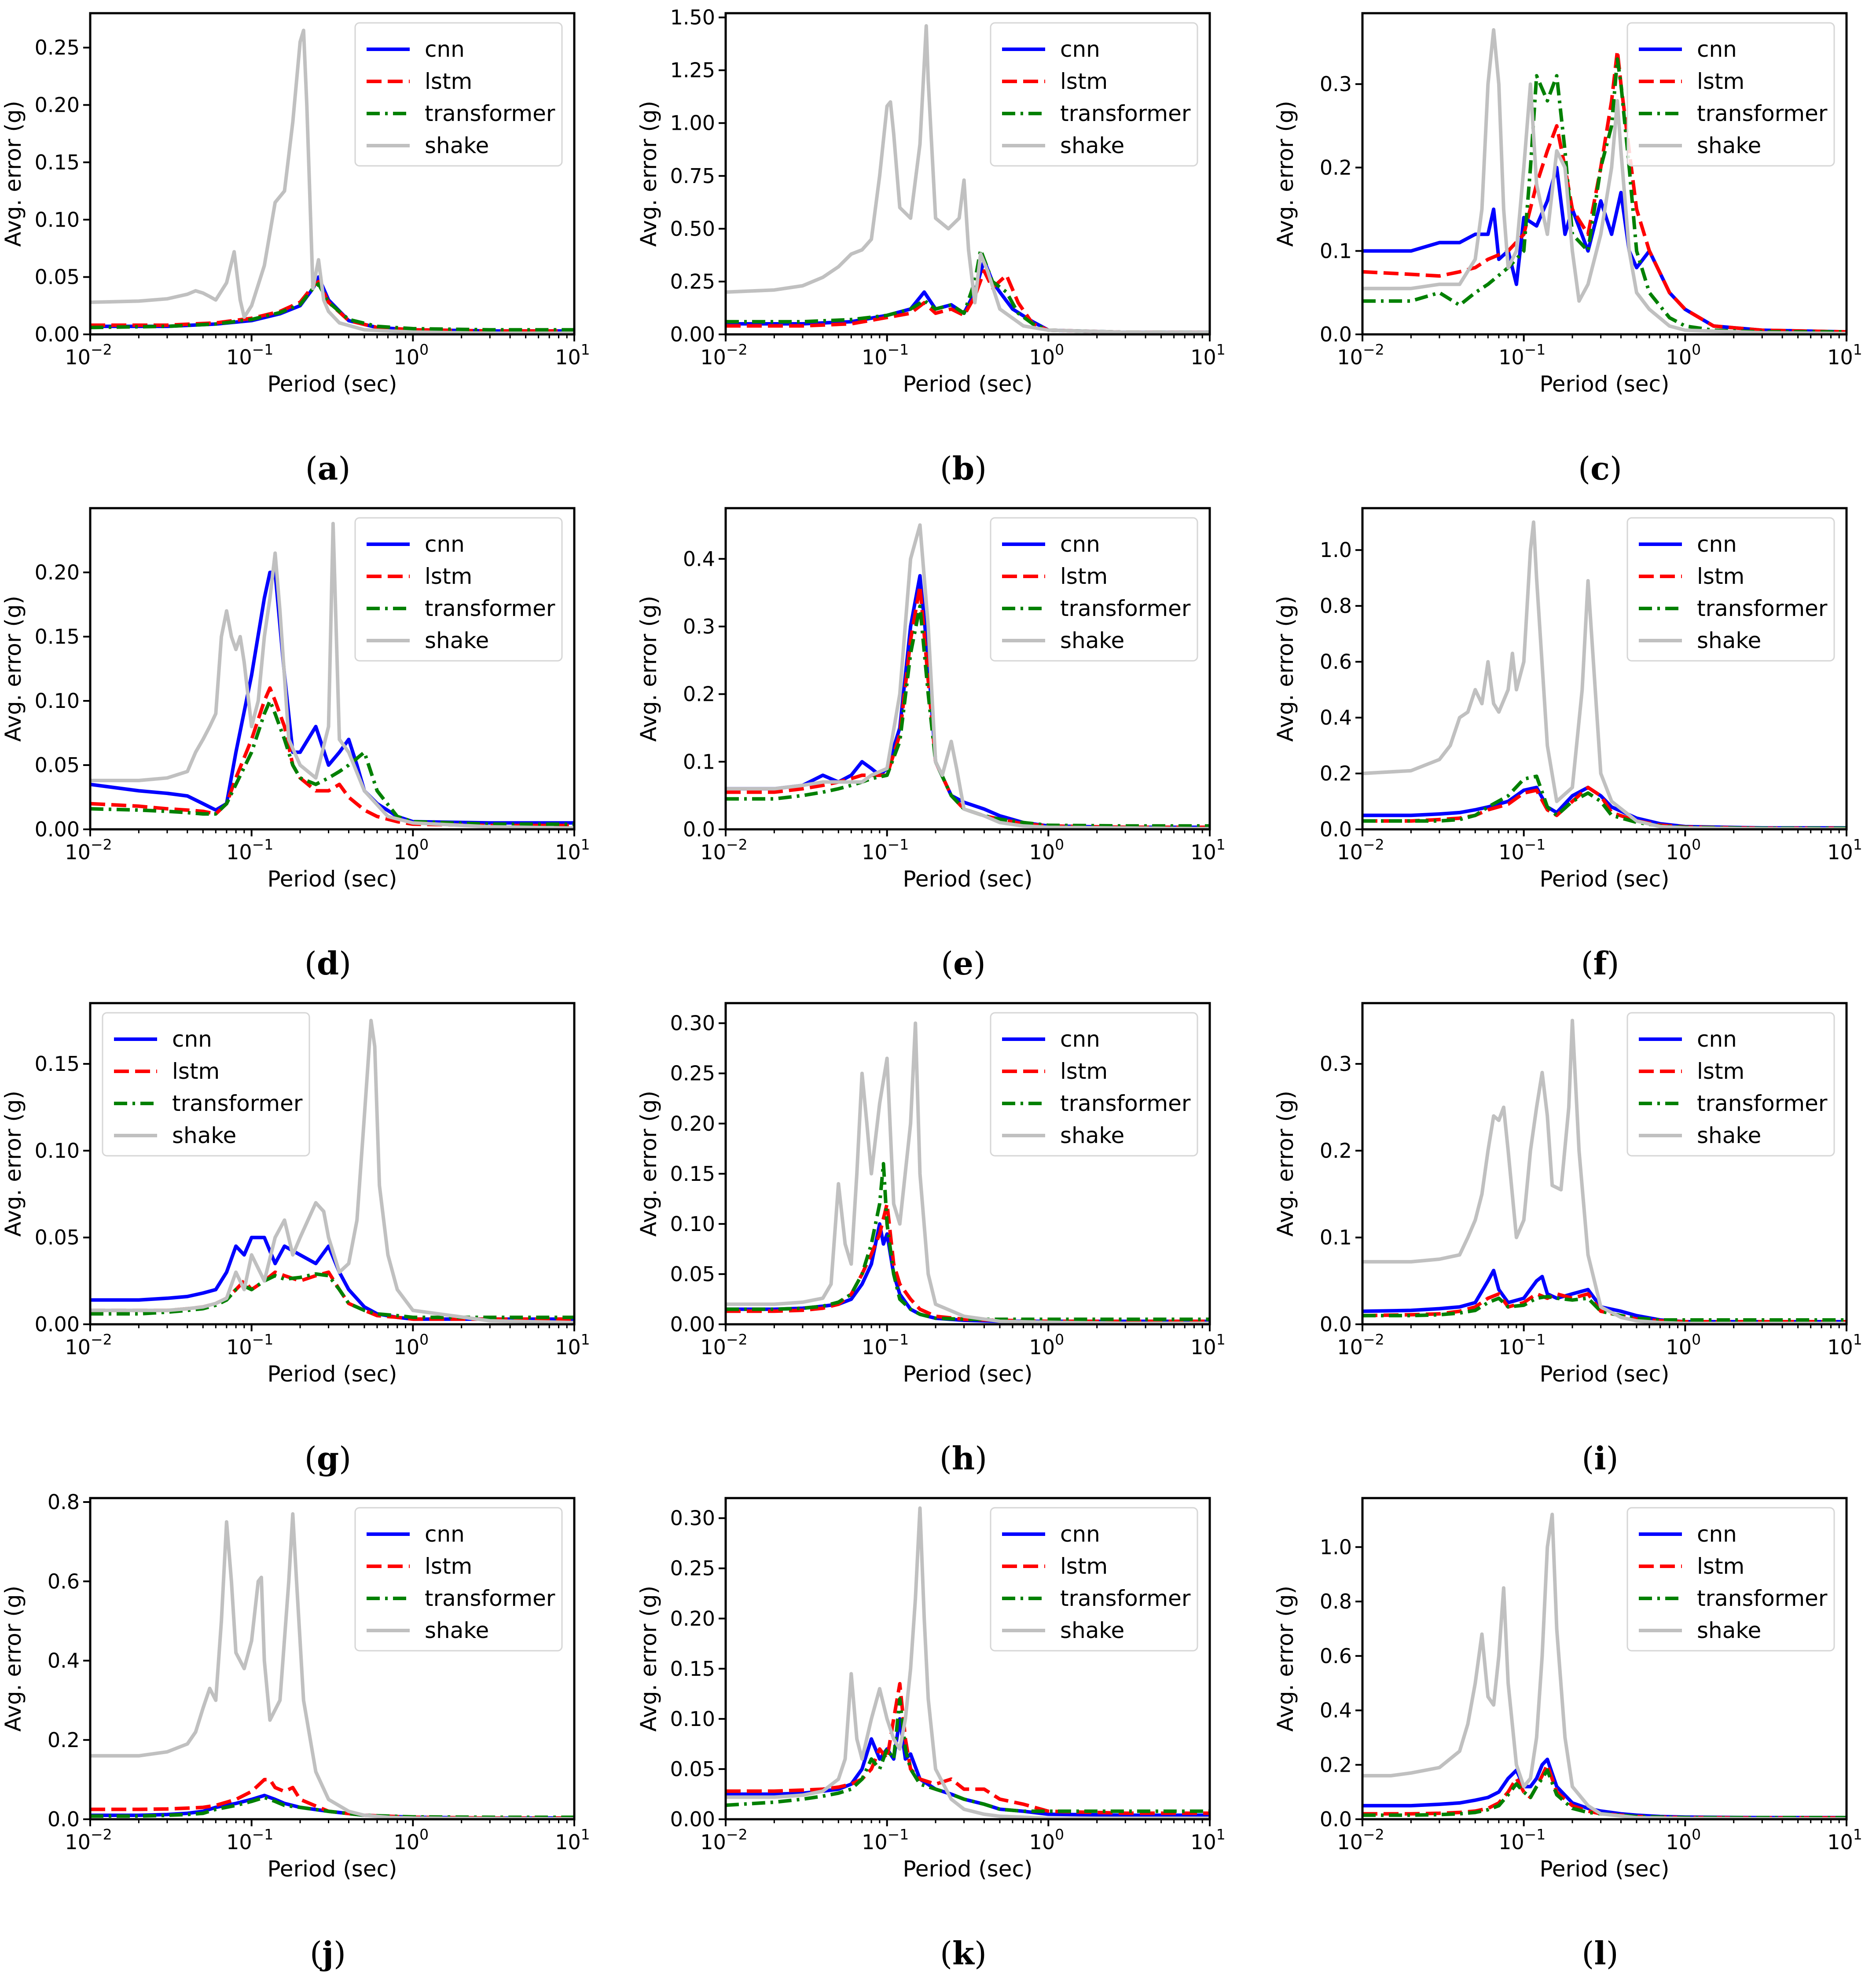  What do you see at coordinates (699, 626) in the screenshot?
I see `y-tick-label: 0.3` at bounding box center [699, 626].